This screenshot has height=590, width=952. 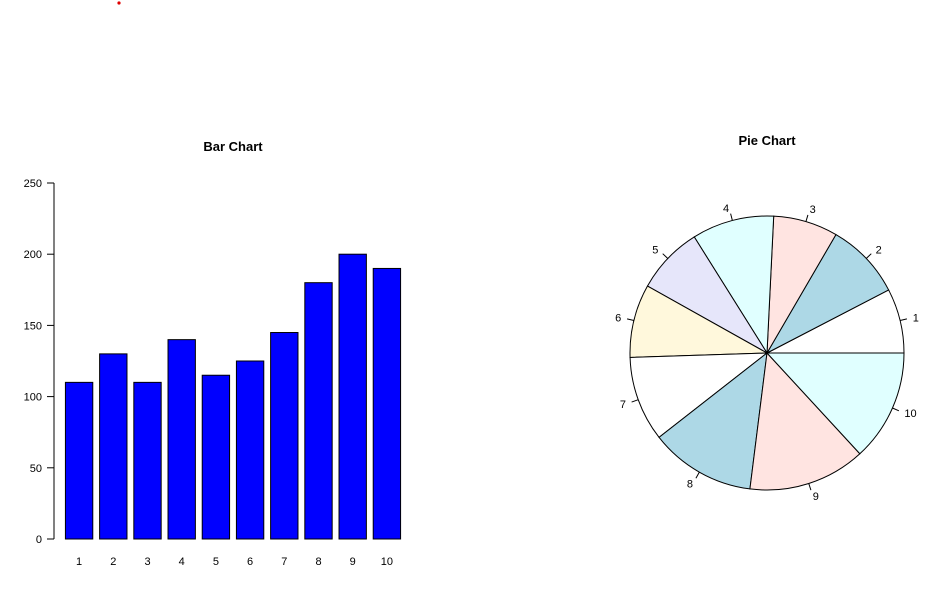 What do you see at coordinates (36, 469) in the screenshot?
I see `y-tick-label: 50` at bounding box center [36, 469].